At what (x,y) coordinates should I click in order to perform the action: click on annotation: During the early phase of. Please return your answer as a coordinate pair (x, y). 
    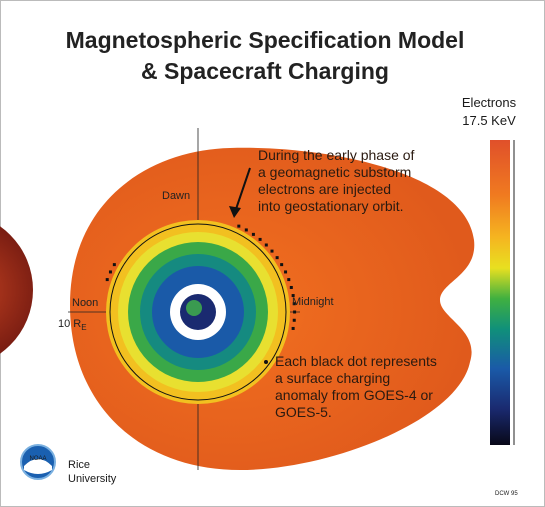
    Looking at the image, I should click on (336, 155).